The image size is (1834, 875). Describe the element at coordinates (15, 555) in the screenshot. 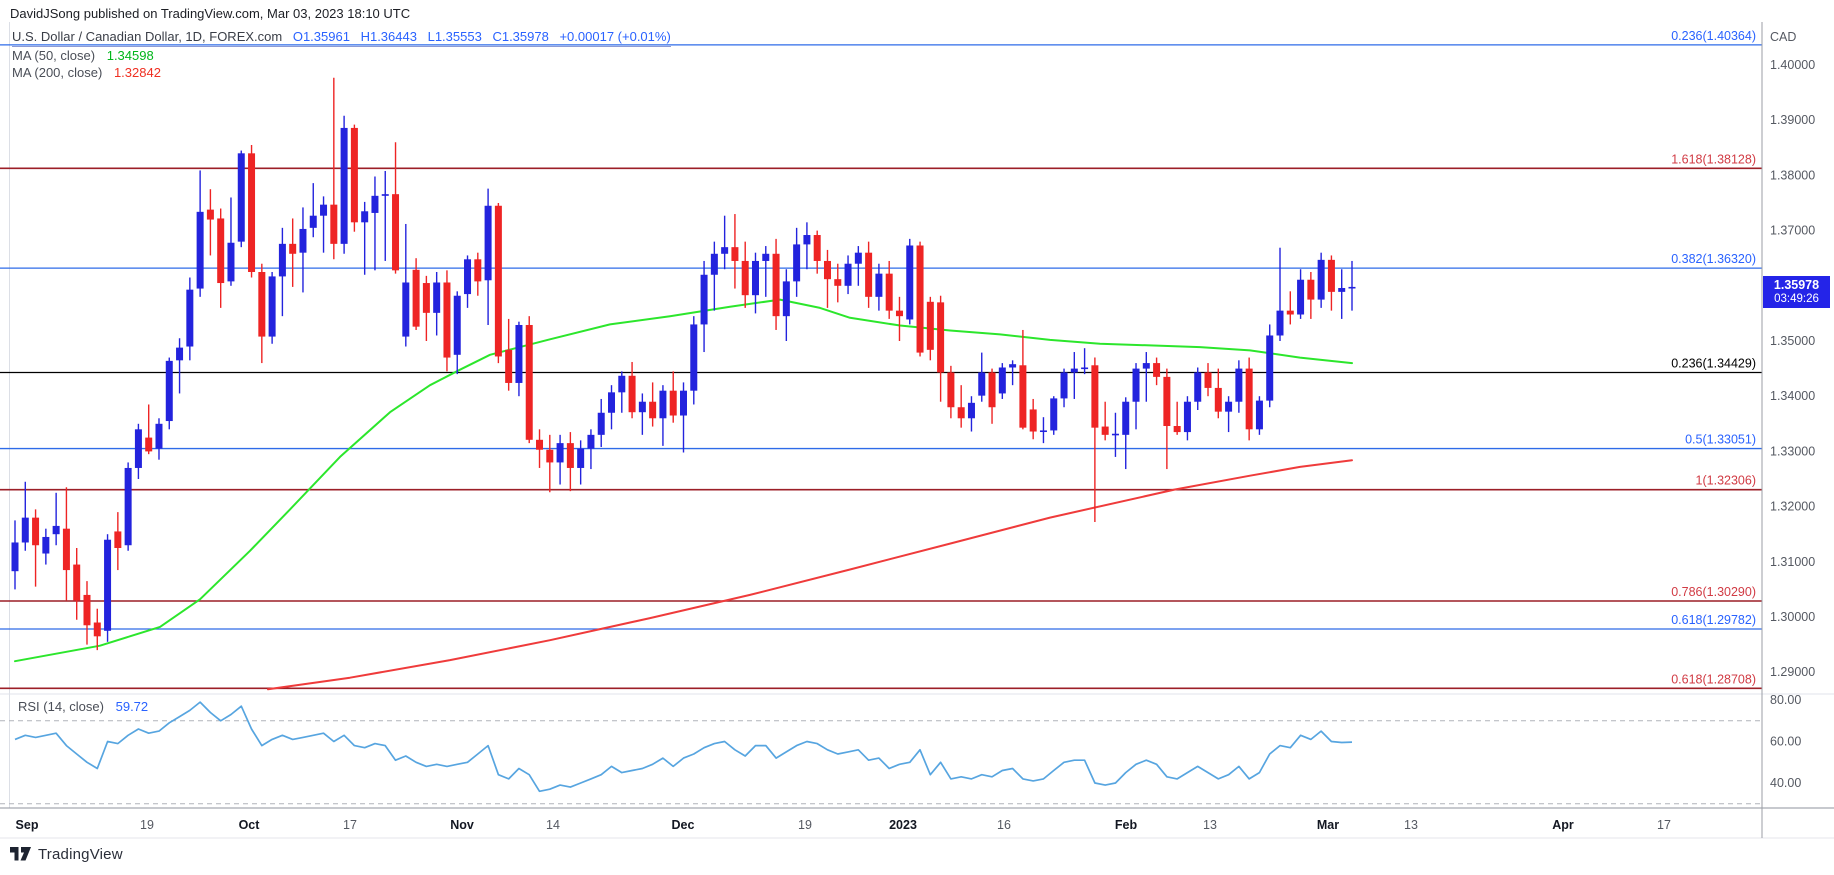

I see `candle-Aug 31` at that location.